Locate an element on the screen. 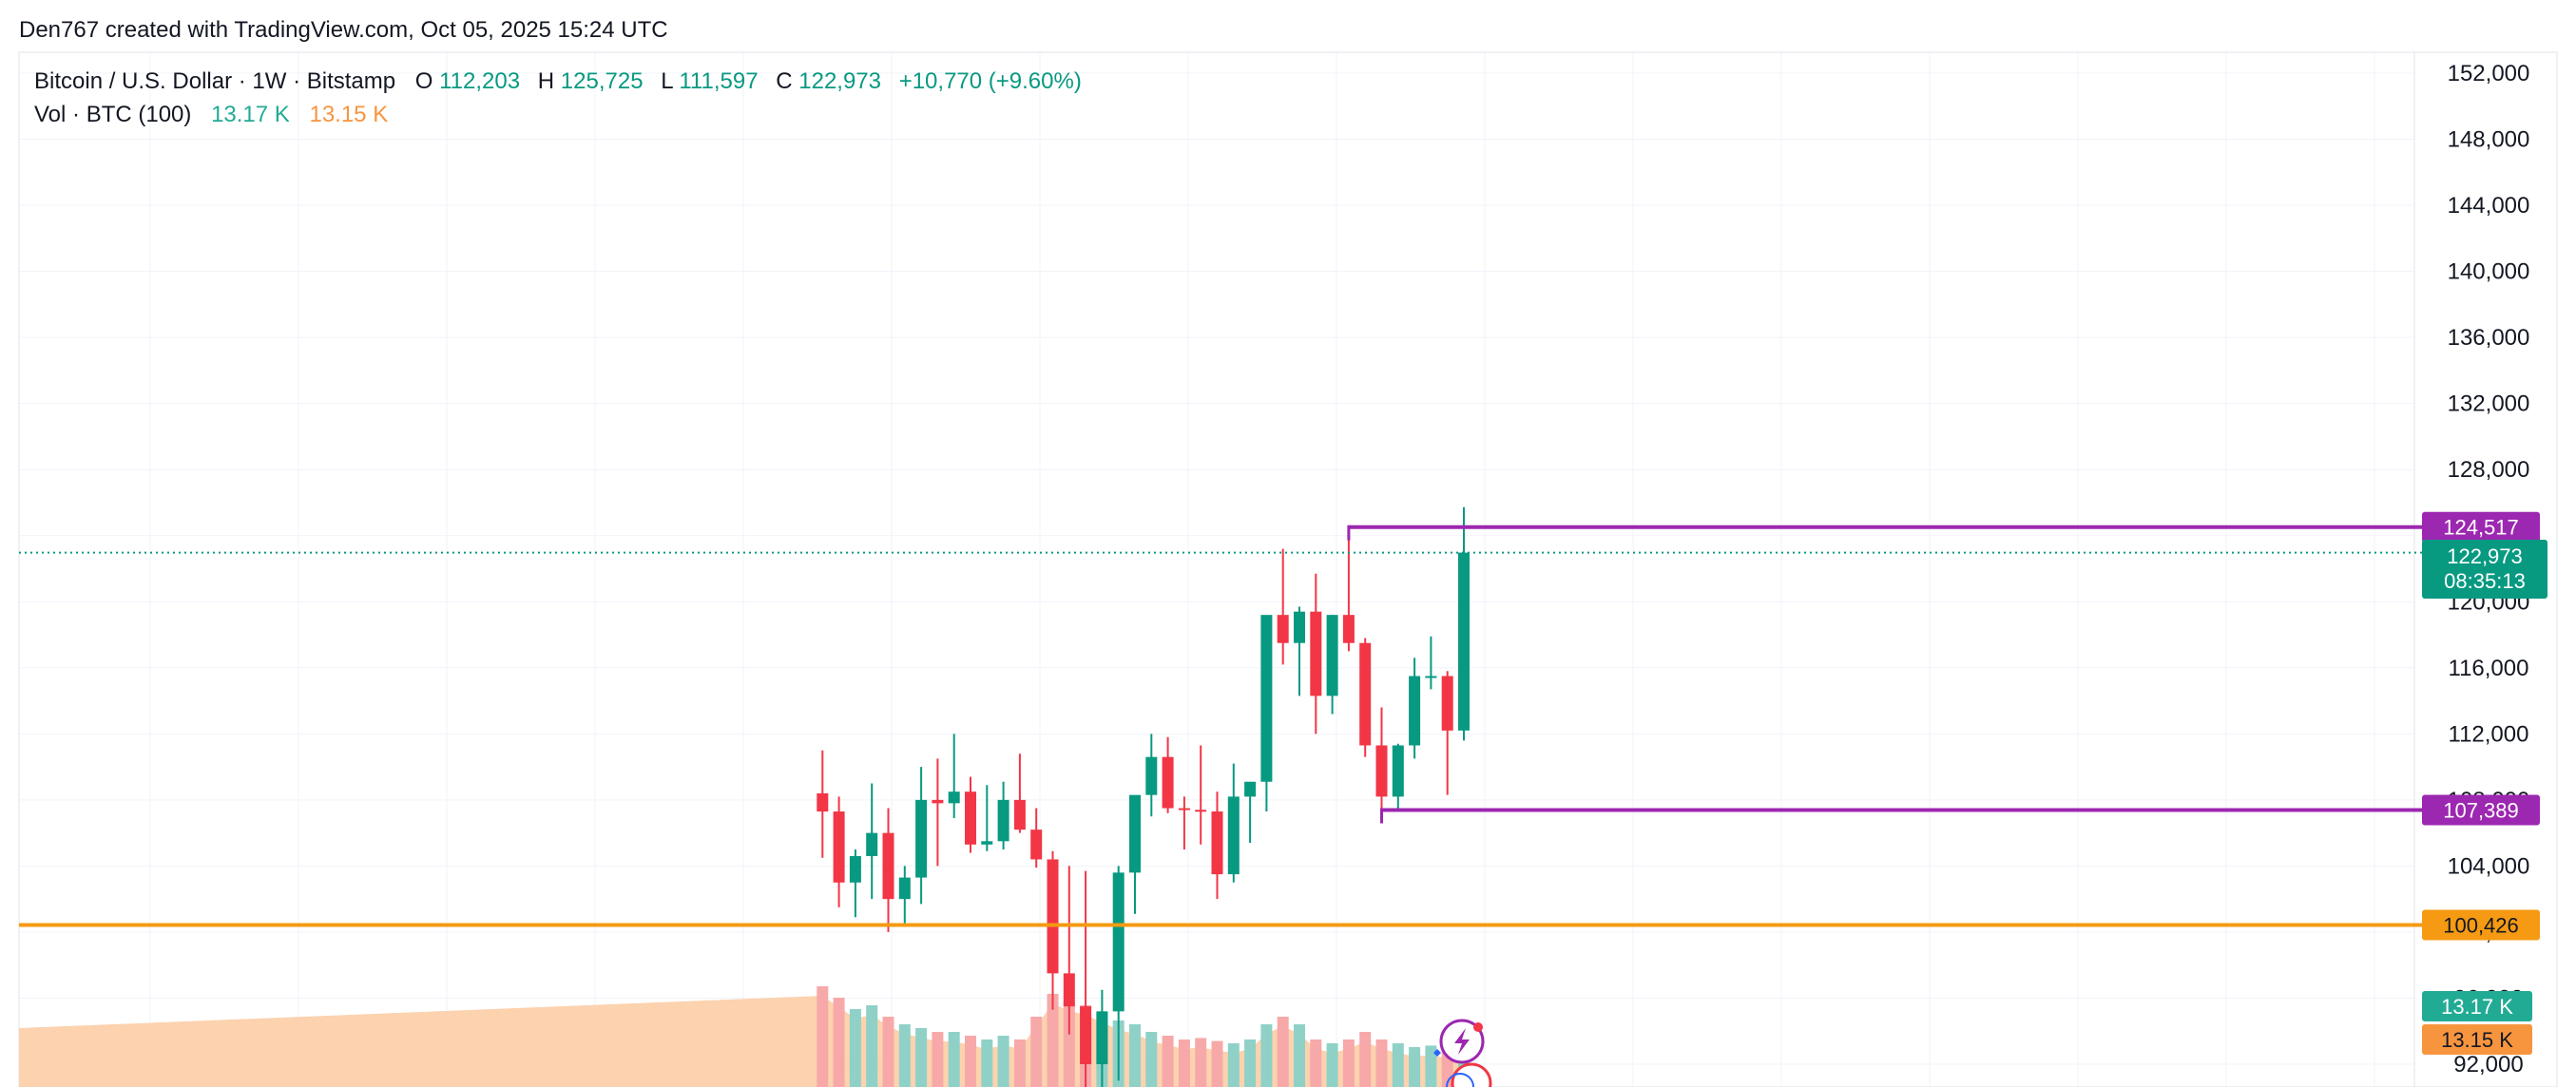 The width and height of the screenshot is (2576, 1087). price-tick-label: 144,000 is located at coordinates (2489, 206).